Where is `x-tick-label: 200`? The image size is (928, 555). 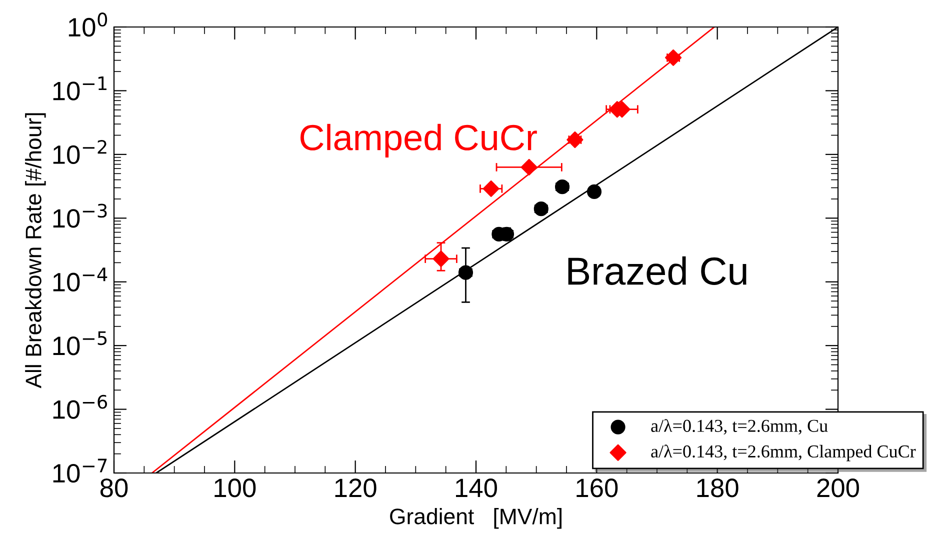
x-tick-label: 200 is located at coordinates (838, 488).